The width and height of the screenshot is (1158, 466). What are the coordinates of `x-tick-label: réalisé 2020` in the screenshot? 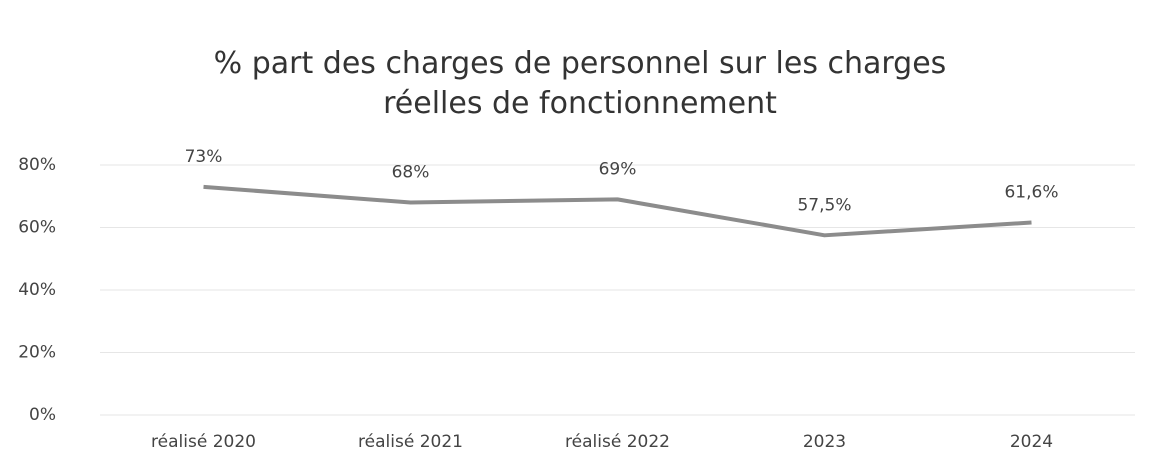 It's located at (203, 442).